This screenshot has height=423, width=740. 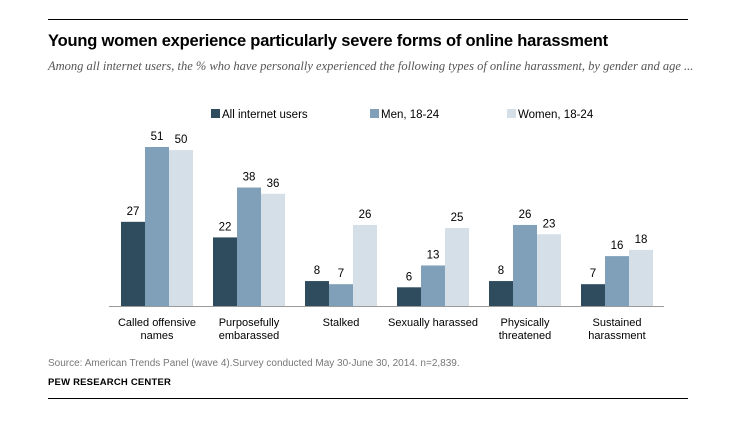 I want to click on data-label-men-18-24-5: 26, so click(x=525, y=215).